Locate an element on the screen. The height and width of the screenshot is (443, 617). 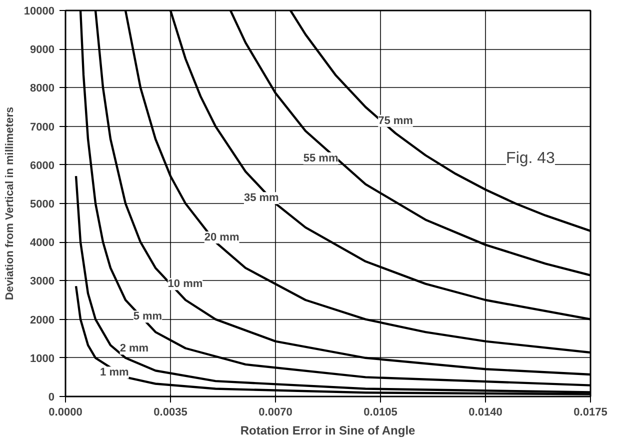
x-tick-label: 0.0140 is located at coordinates (485, 412).